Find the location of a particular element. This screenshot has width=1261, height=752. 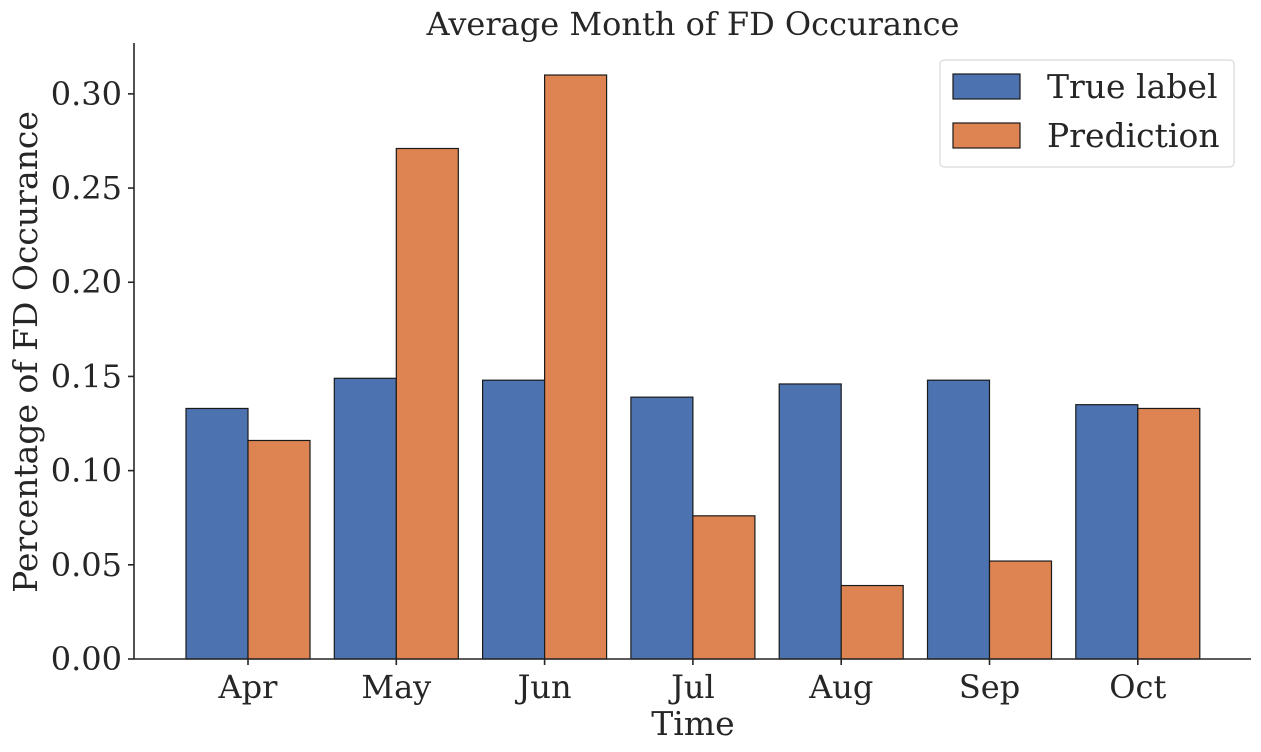

y-tick-label: 0.15 is located at coordinates (86, 376).